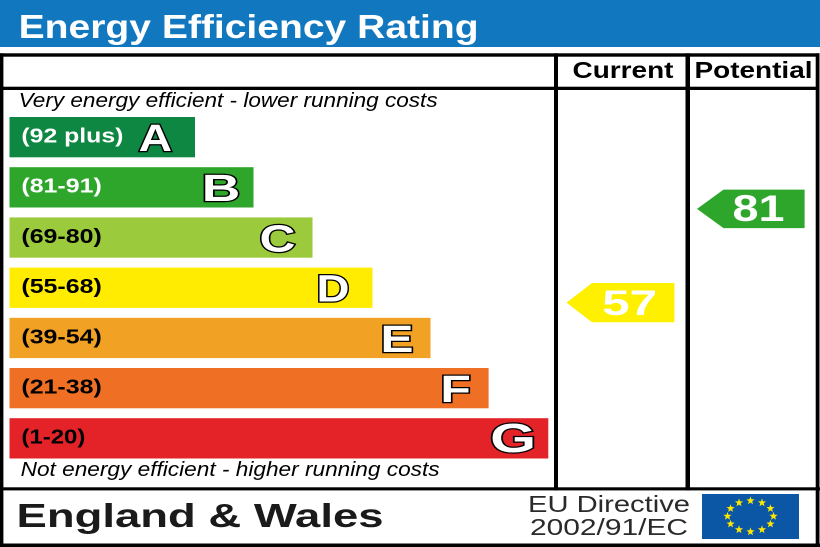 The height and width of the screenshot is (547, 820). I want to click on svg-text: Current, so click(623, 70).